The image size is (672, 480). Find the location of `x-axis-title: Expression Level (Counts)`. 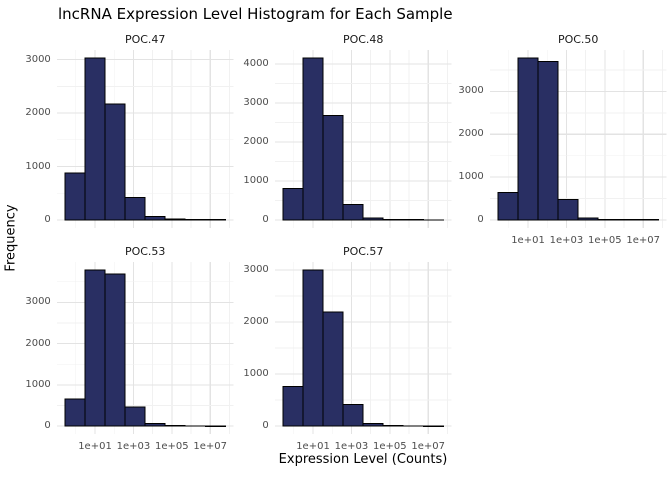

x-axis-title: Expression Level (Counts) is located at coordinates (363, 459).